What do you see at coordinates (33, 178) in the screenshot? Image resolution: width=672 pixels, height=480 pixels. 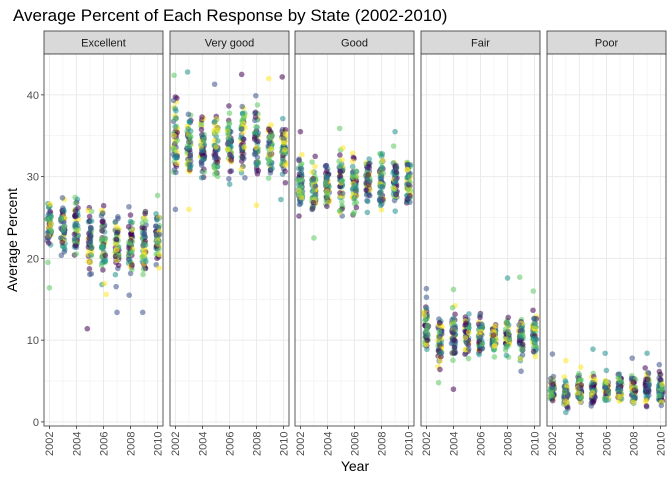 I see `y-tick-label: 30` at bounding box center [33, 178].